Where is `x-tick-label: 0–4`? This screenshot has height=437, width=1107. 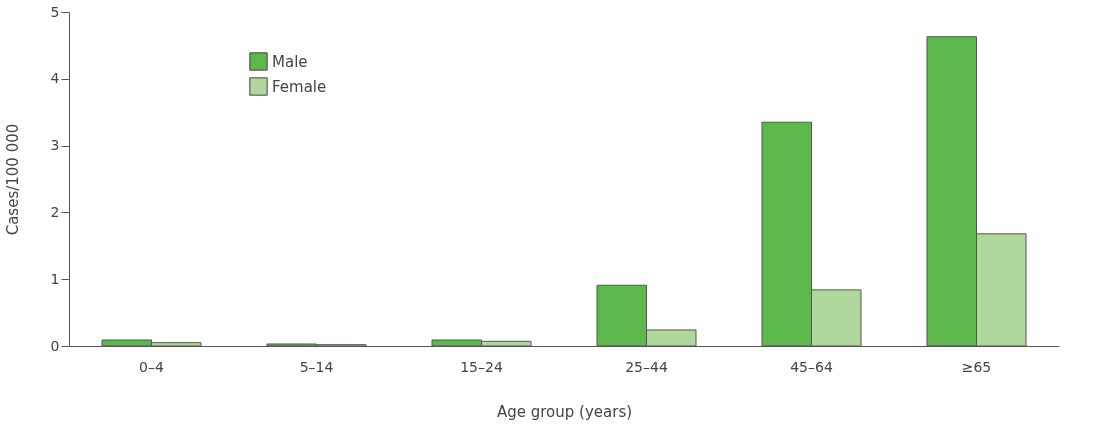 x-tick-label: 0–4 is located at coordinates (151, 366).